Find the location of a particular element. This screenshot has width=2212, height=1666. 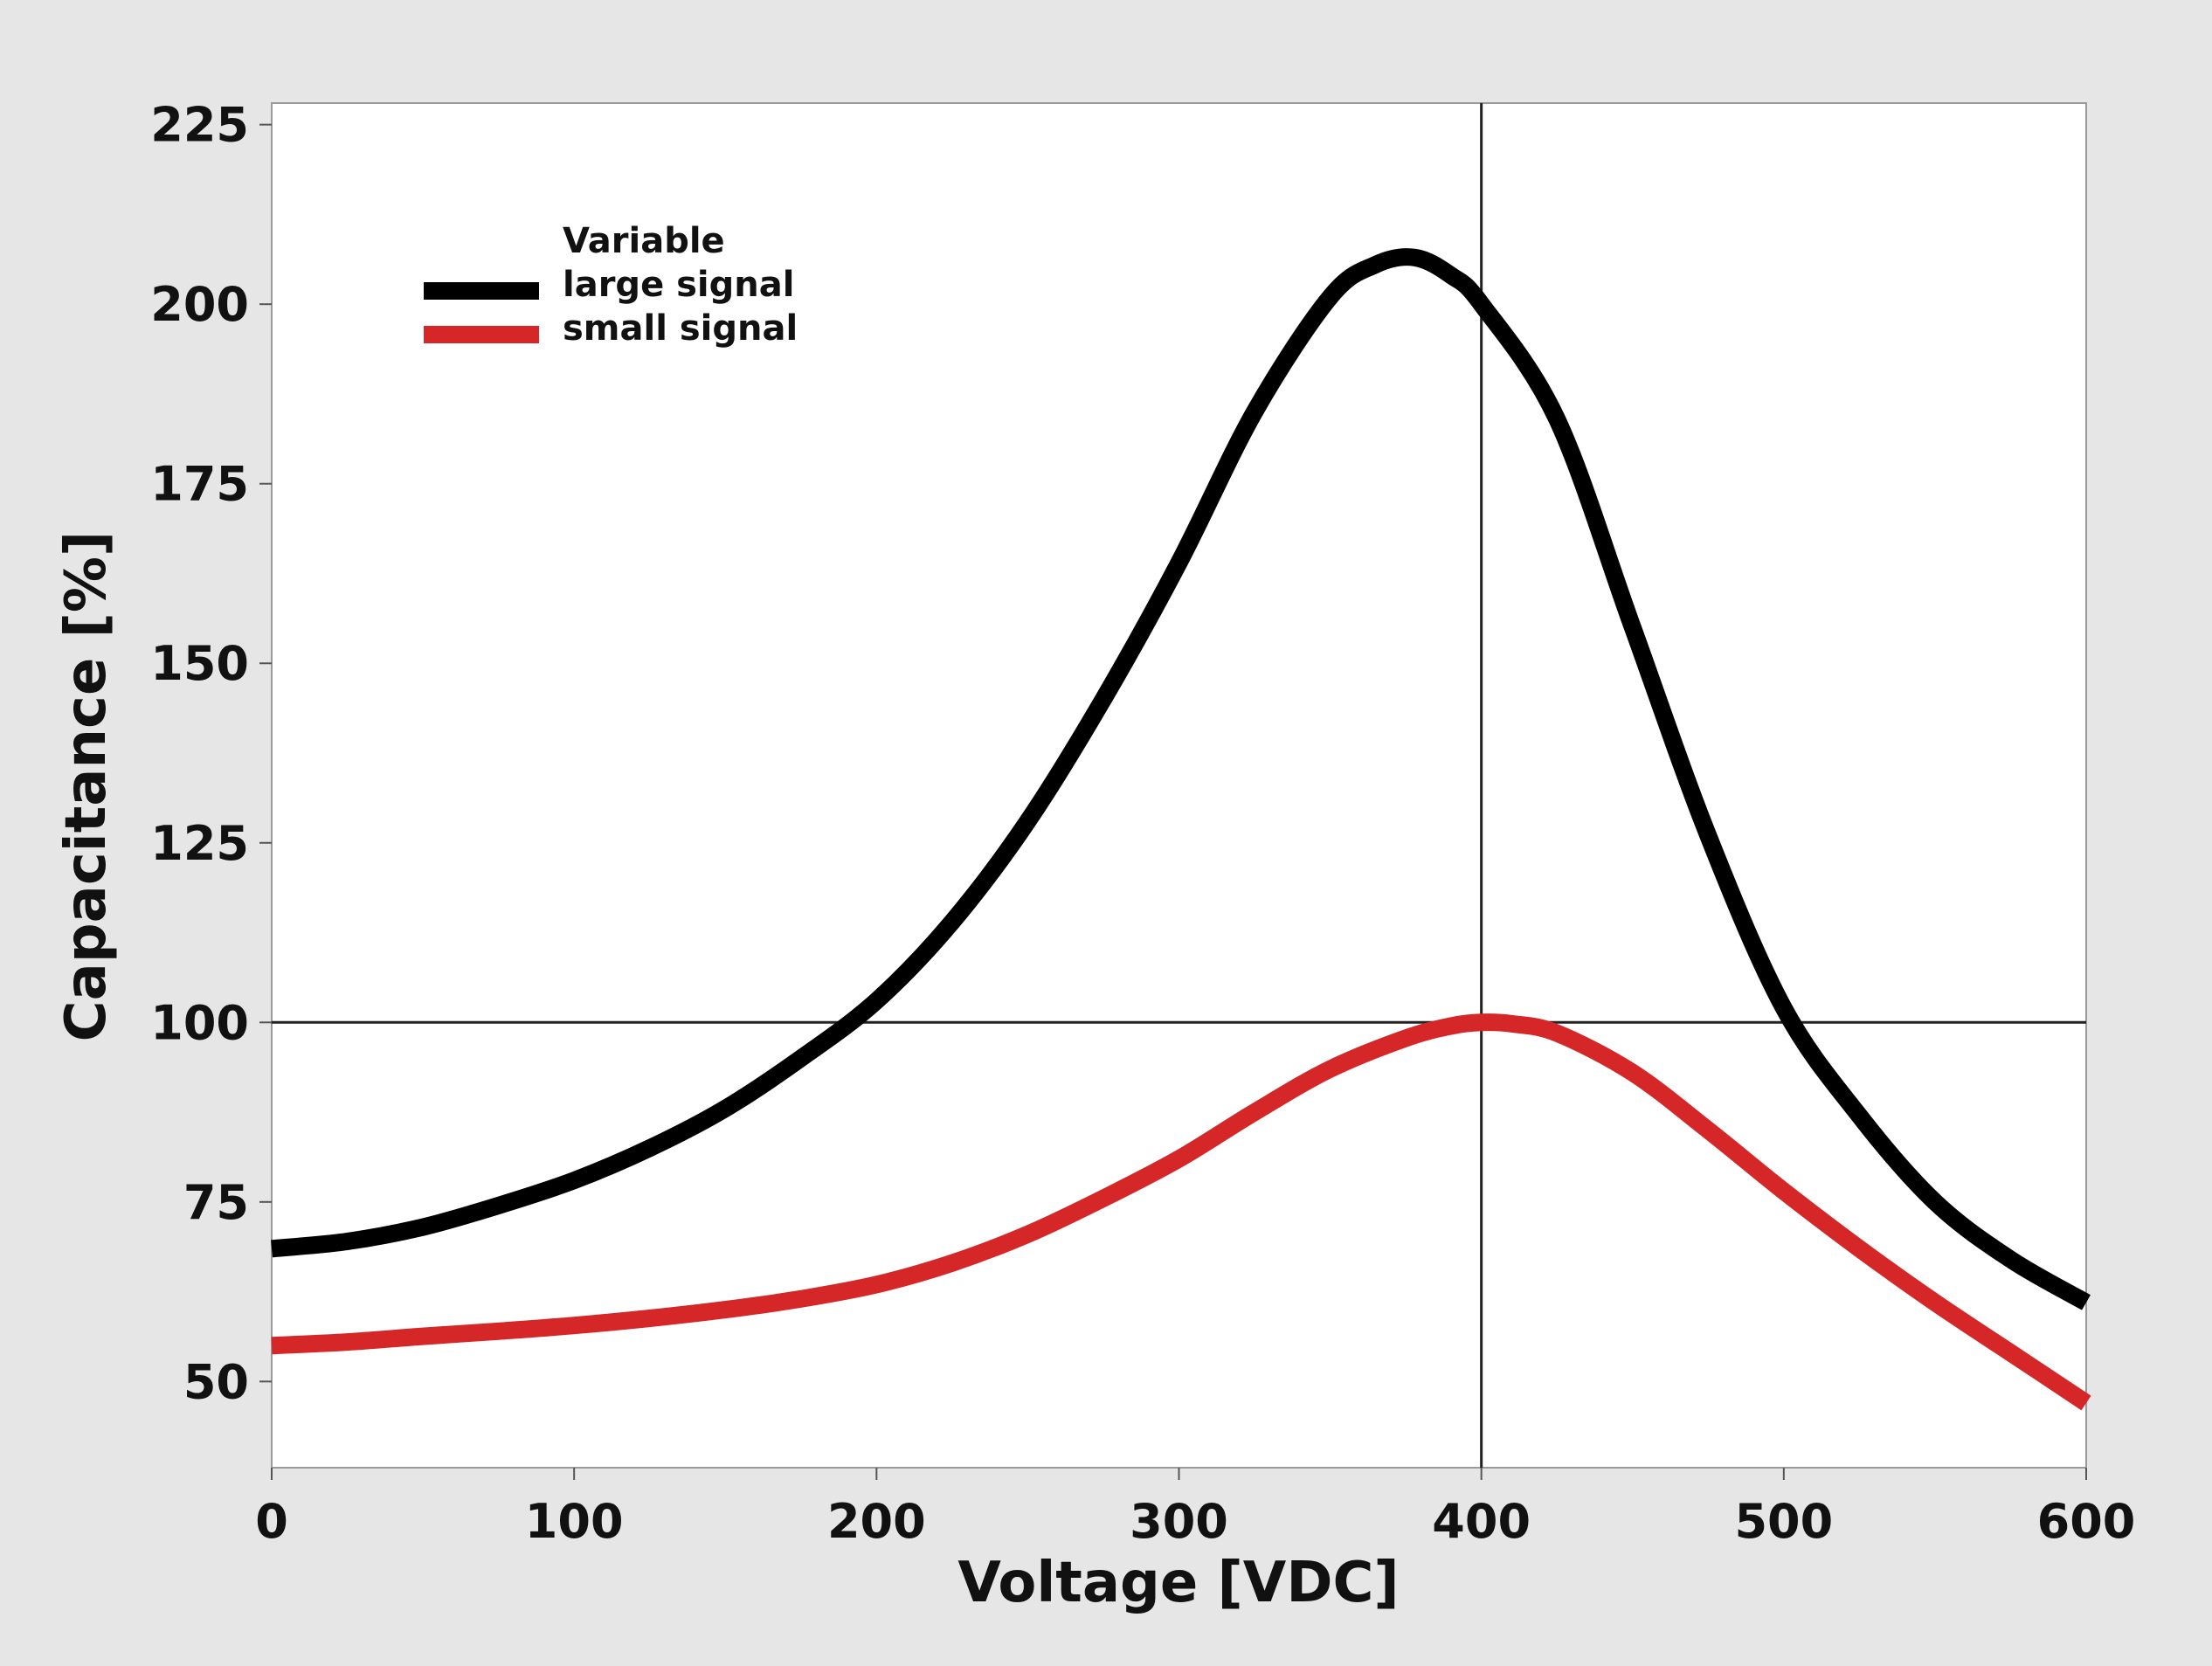

x-axis: 0 100 200 300 400 500 600 is located at coordinates (1195, 1509).